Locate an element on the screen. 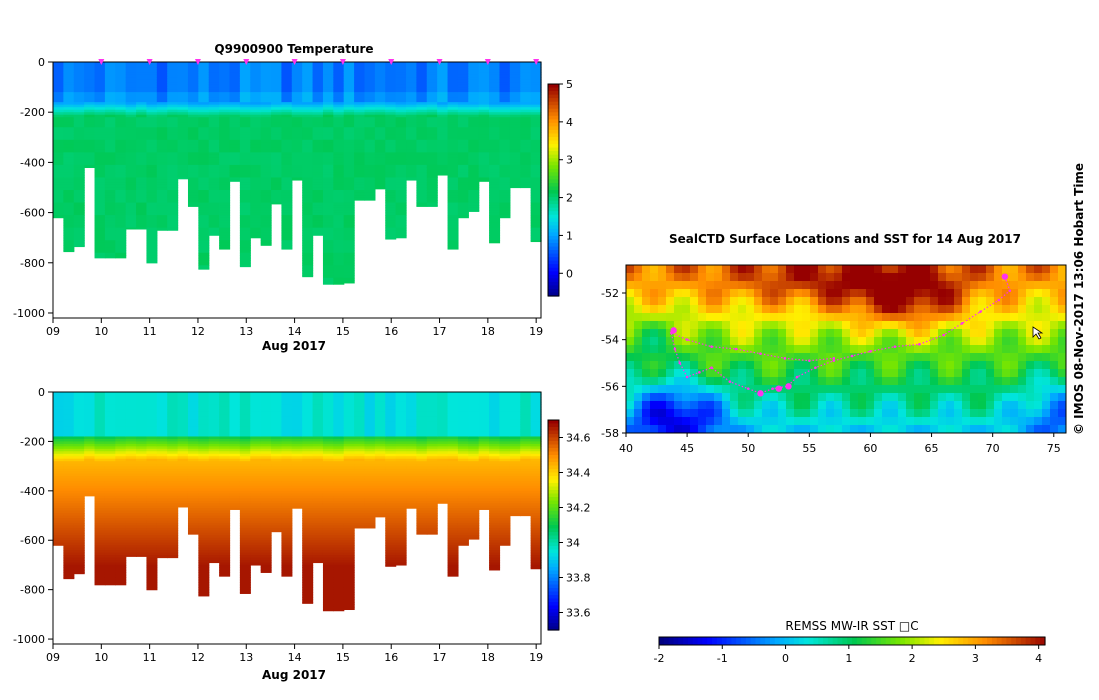  colorbar-segment is located at coordinates (553, 234).